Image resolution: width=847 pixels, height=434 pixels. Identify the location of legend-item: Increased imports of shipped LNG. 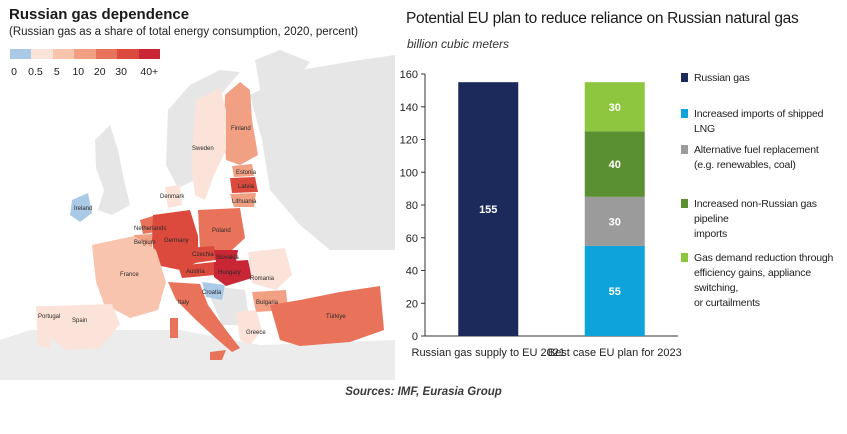
(763, 122).